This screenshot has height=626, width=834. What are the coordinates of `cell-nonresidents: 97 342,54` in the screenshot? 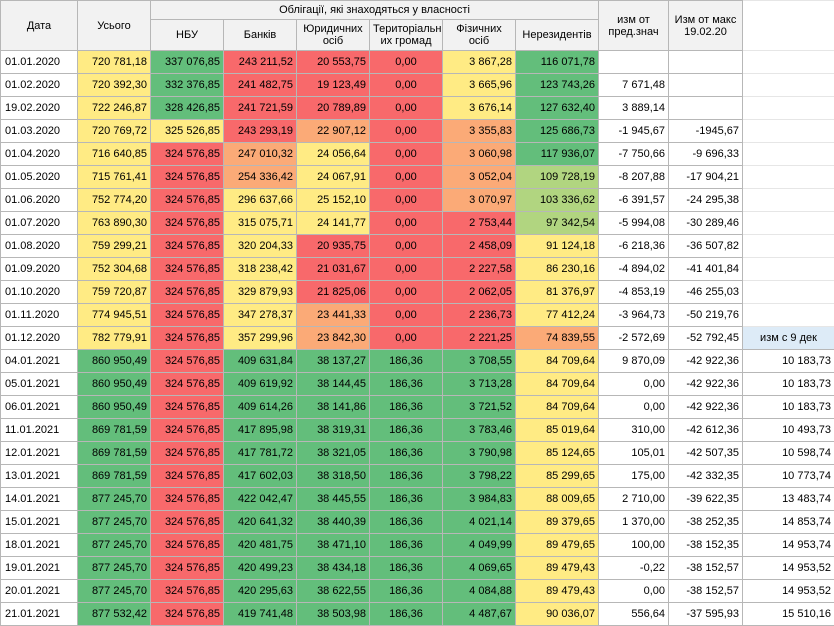 It's located at (557, 223).